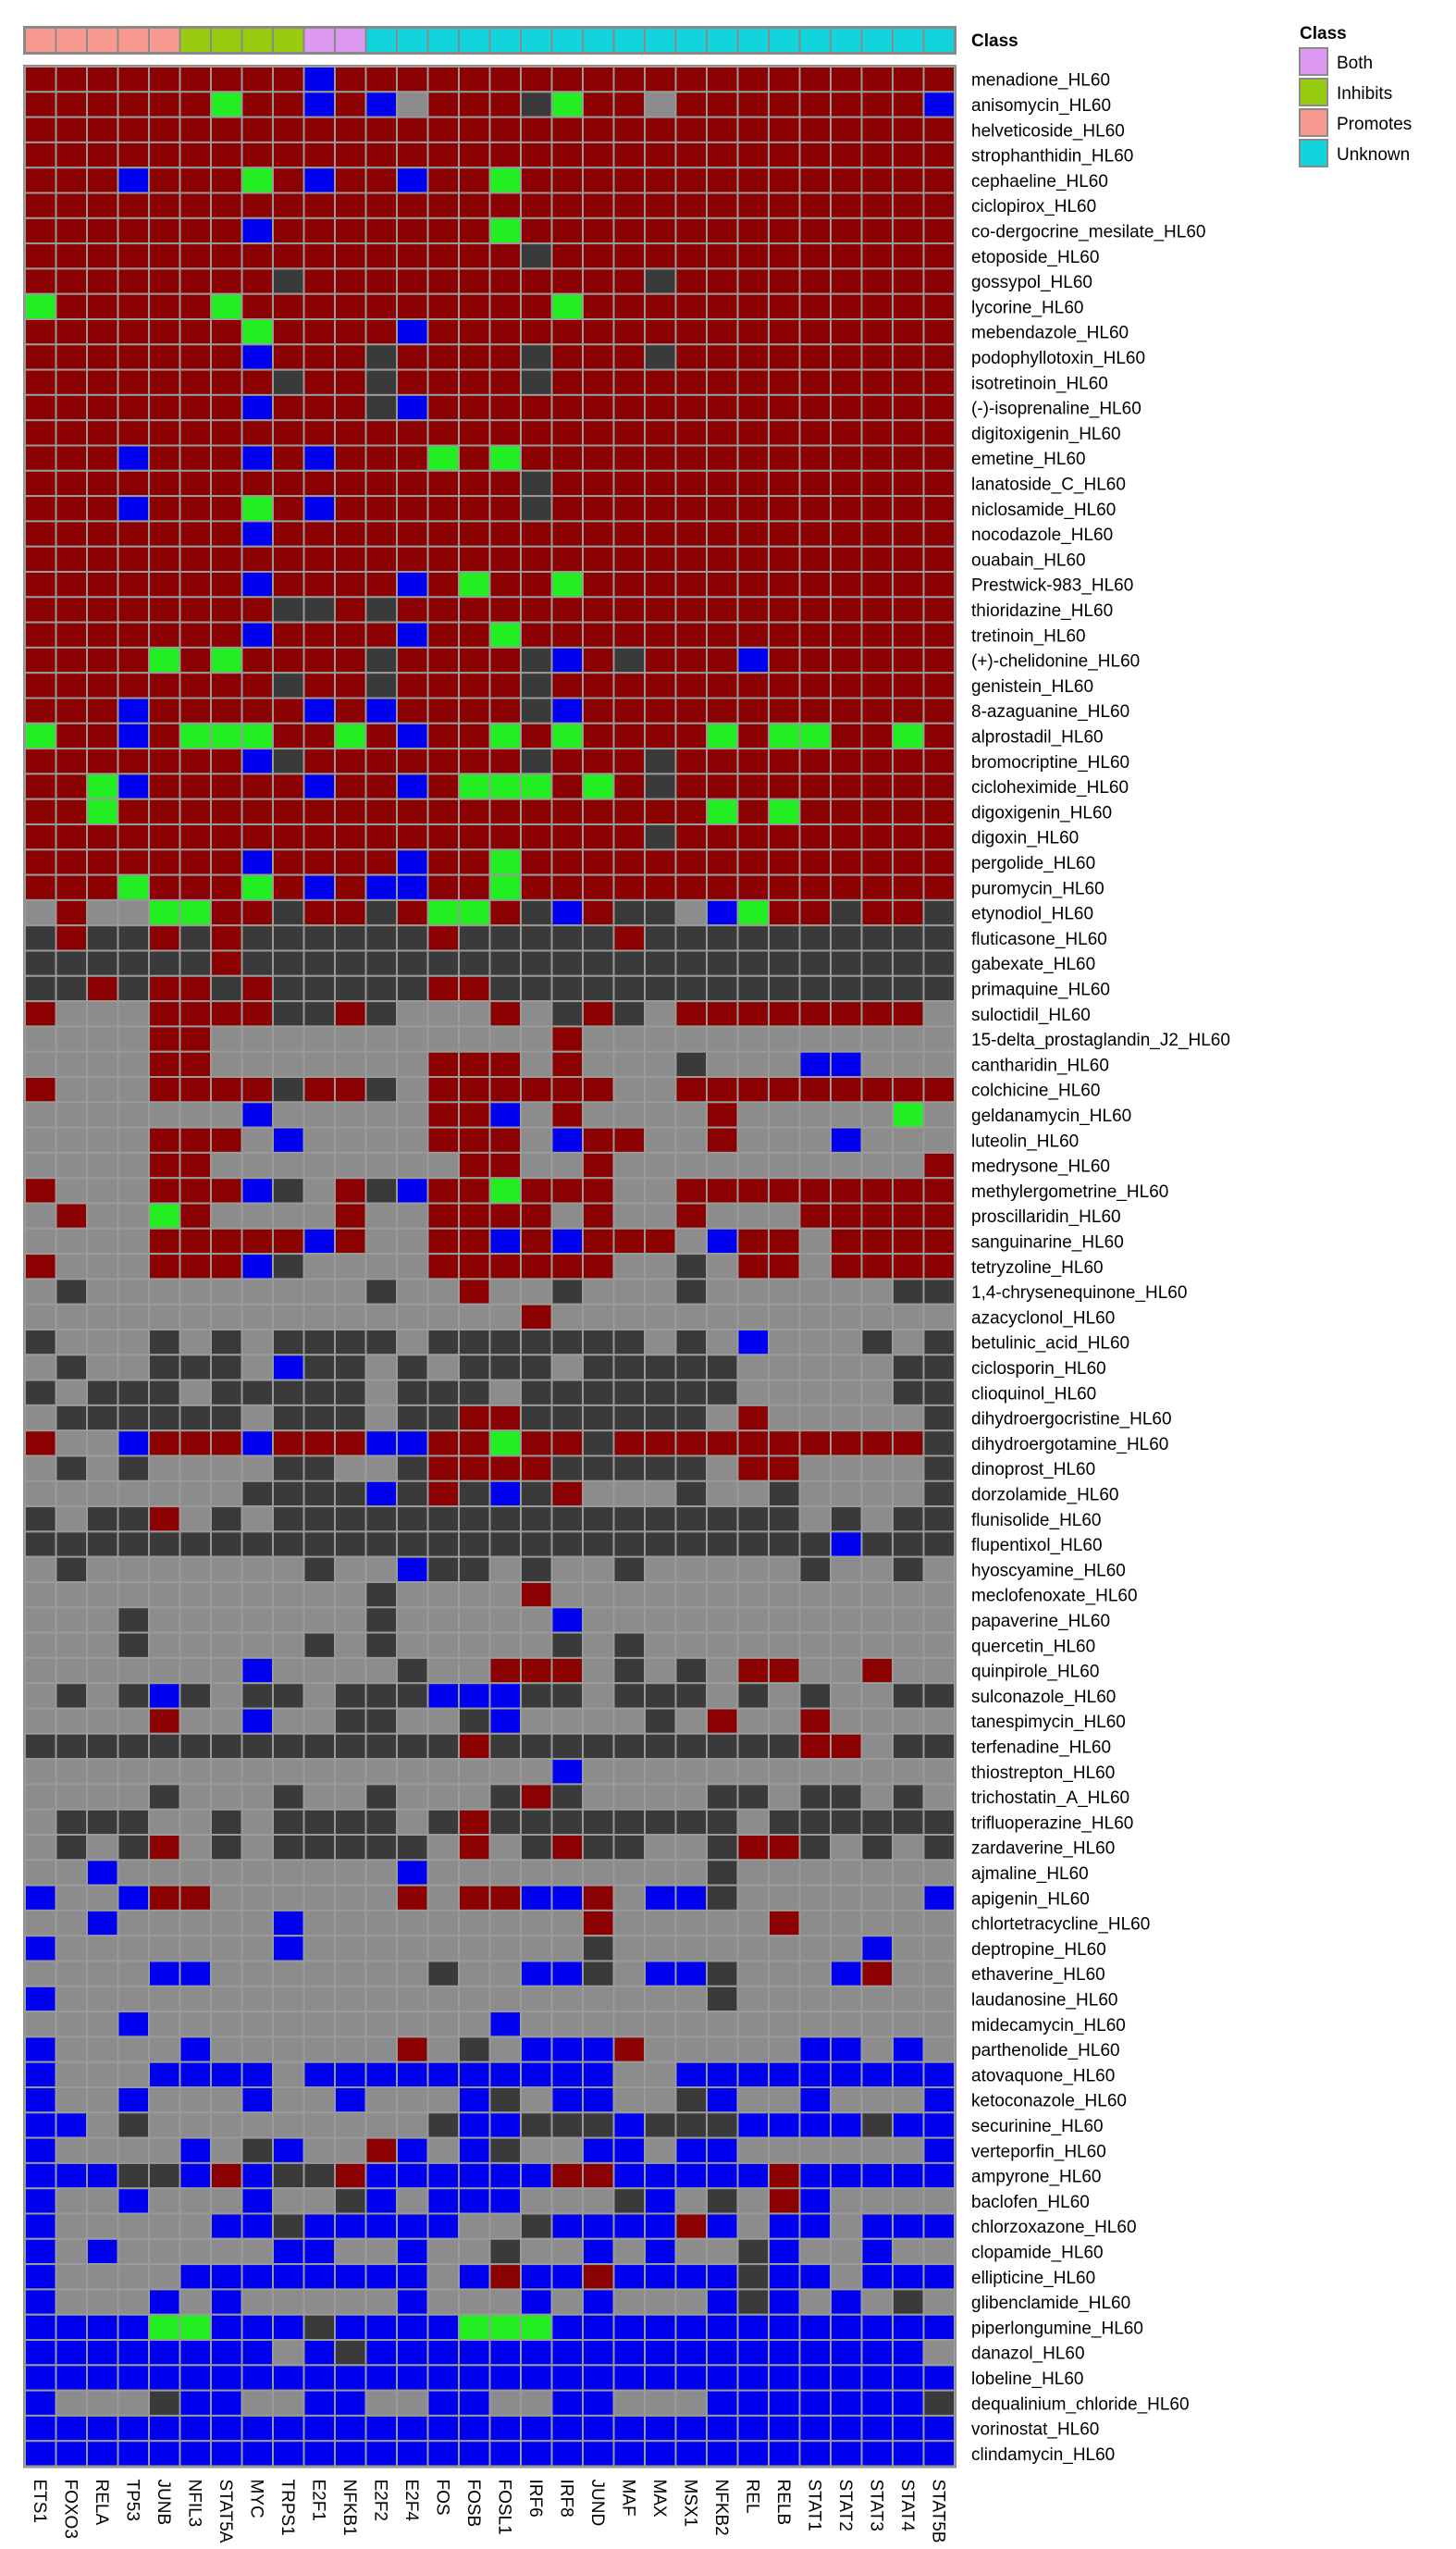 This screenshot has height=2549, width=1456. Describe the element at coordinates (1027, 2380) in the screenshot. I see `row-label: lobeline_HL60` at that location.